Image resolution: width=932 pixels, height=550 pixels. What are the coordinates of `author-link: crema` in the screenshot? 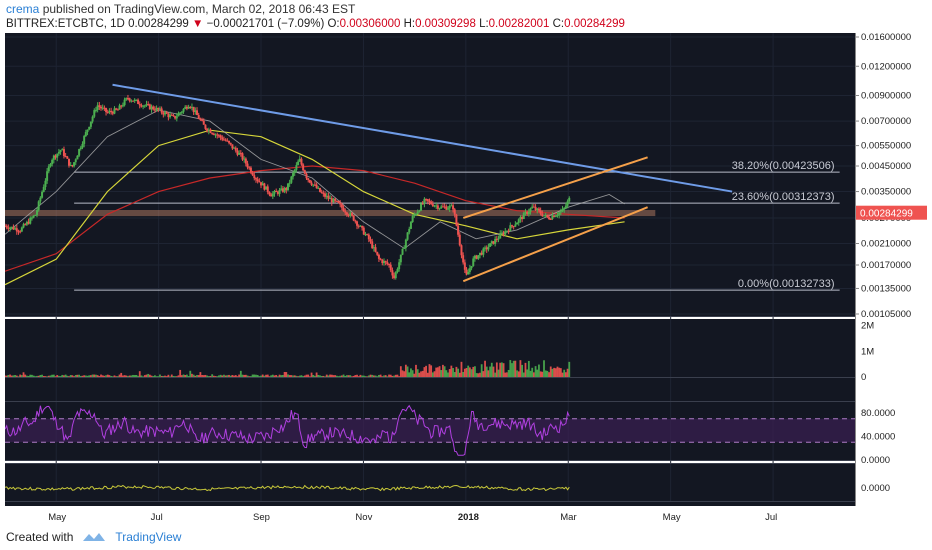 It's located at (23, 9).